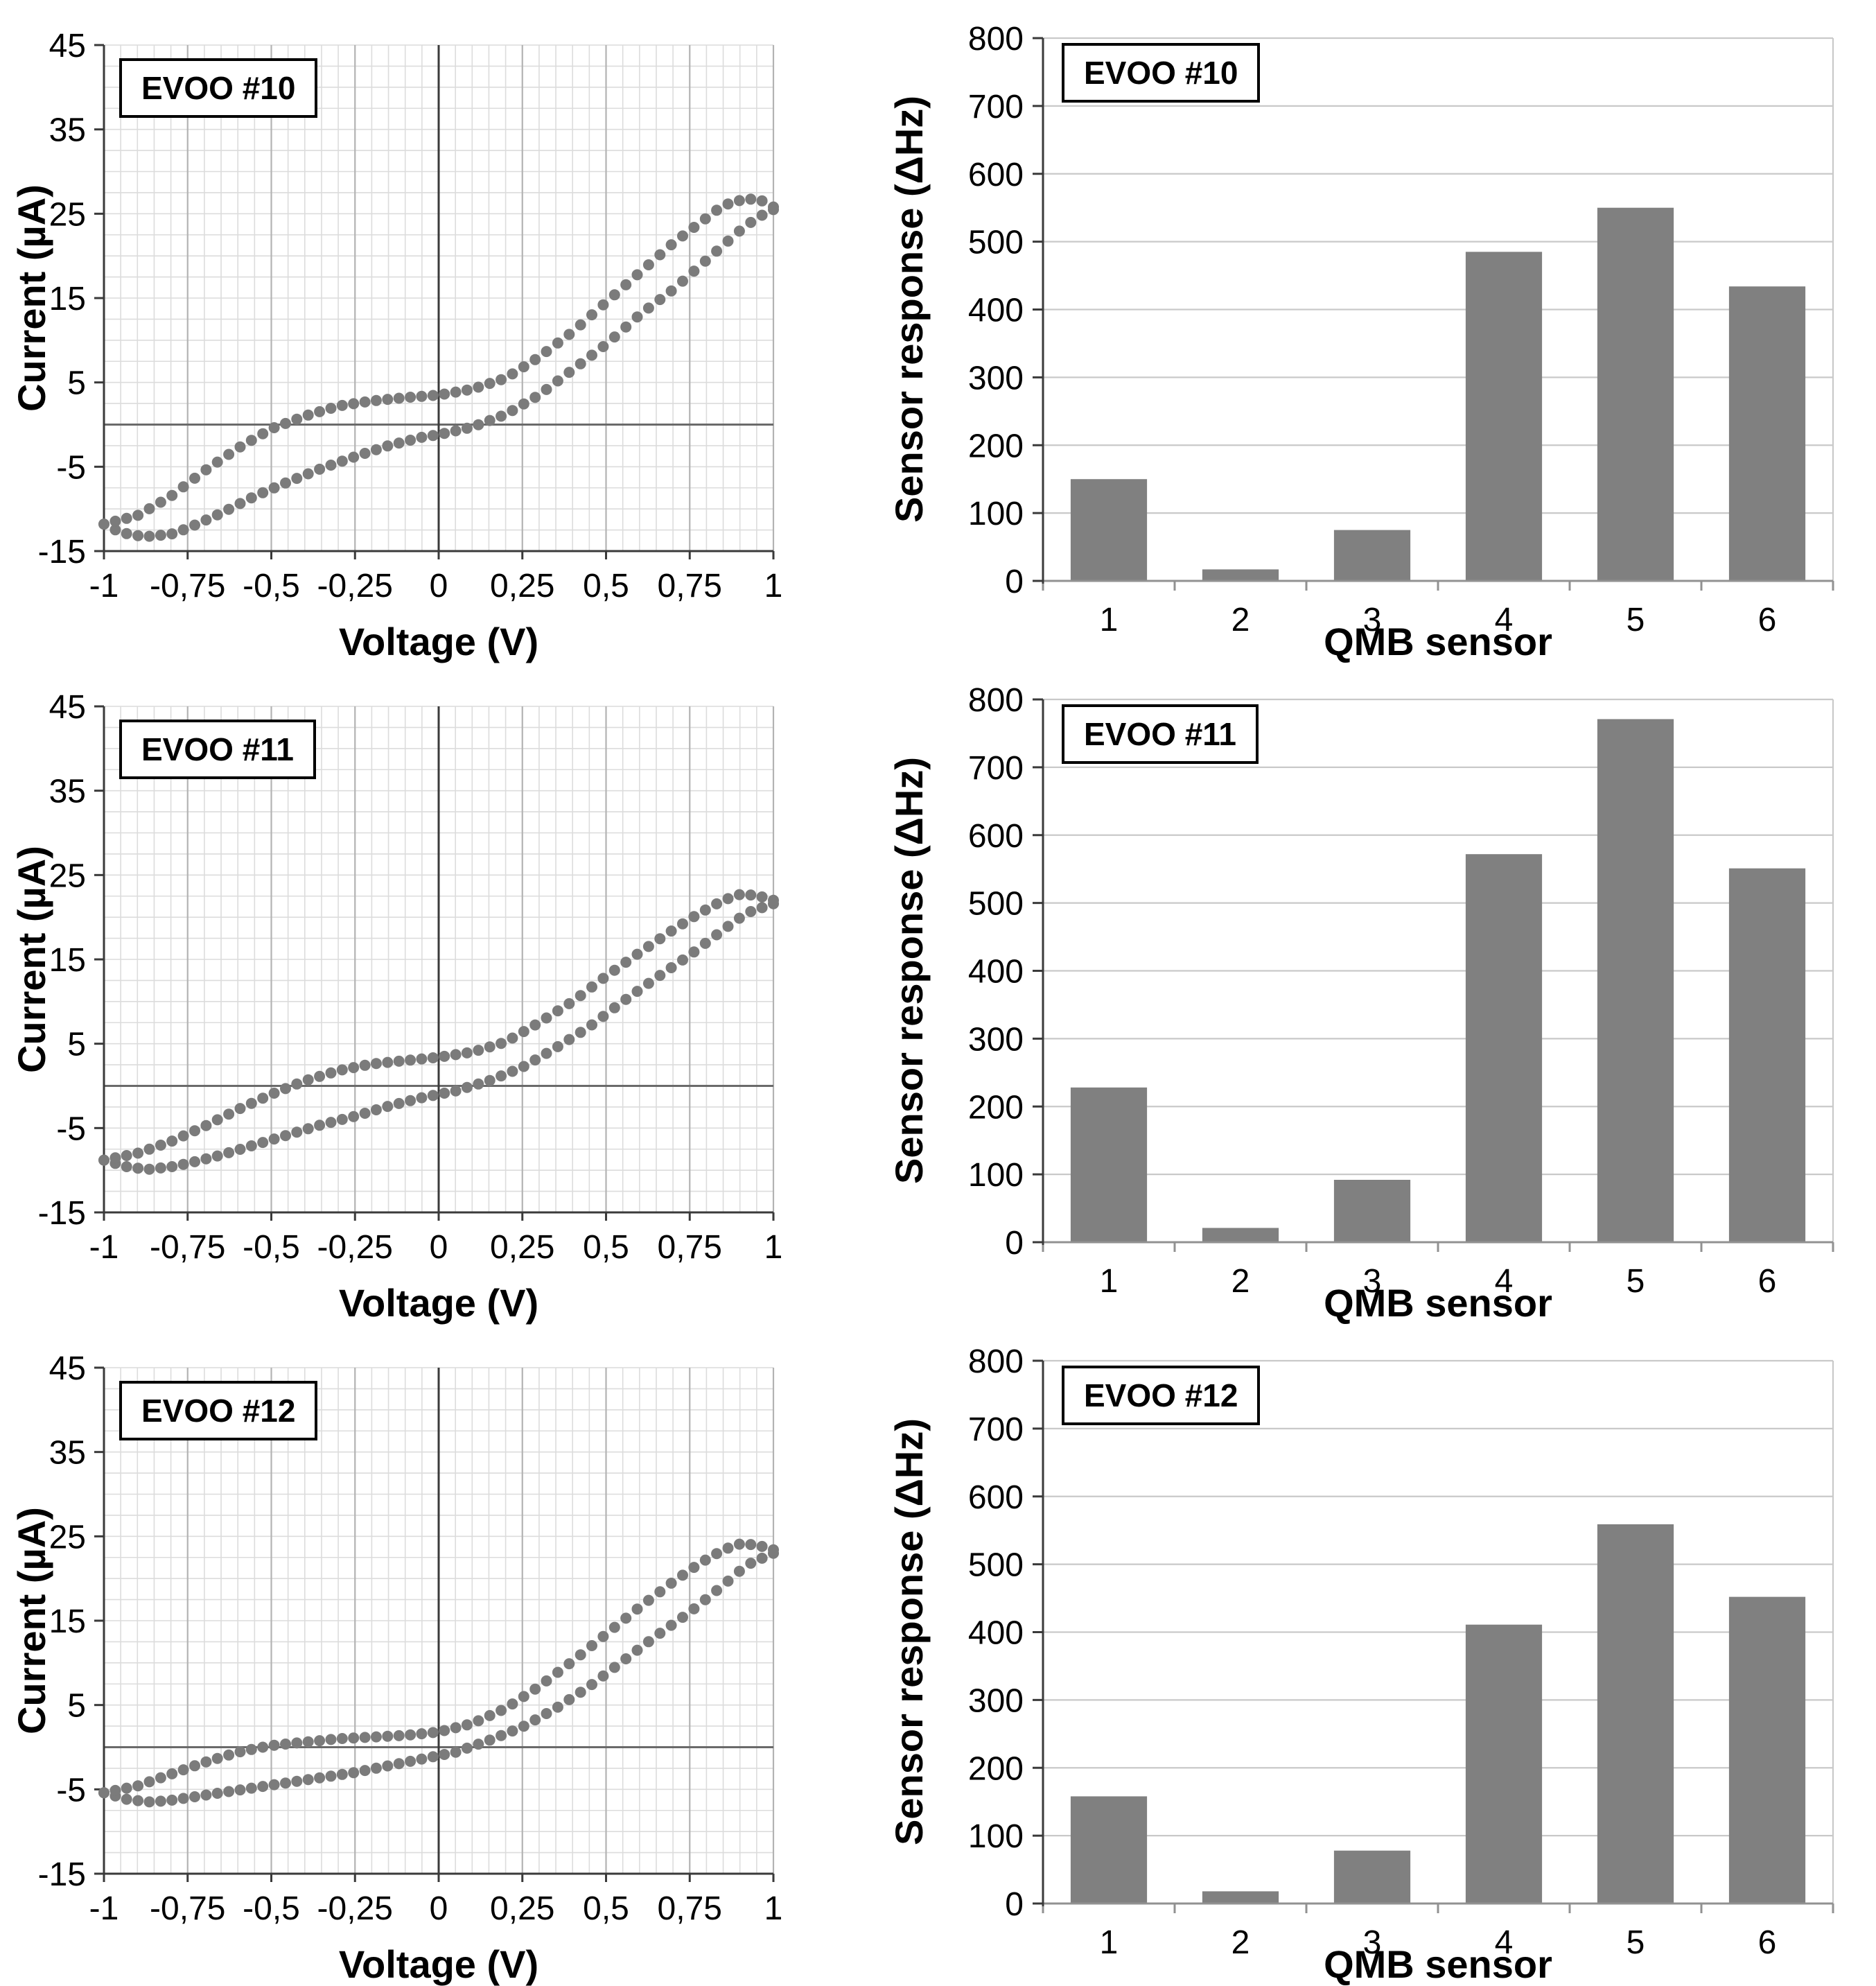  Describe the element at coordinates (188, 1908) in the screenshot. I see `svg-text: -0,75` at that location.